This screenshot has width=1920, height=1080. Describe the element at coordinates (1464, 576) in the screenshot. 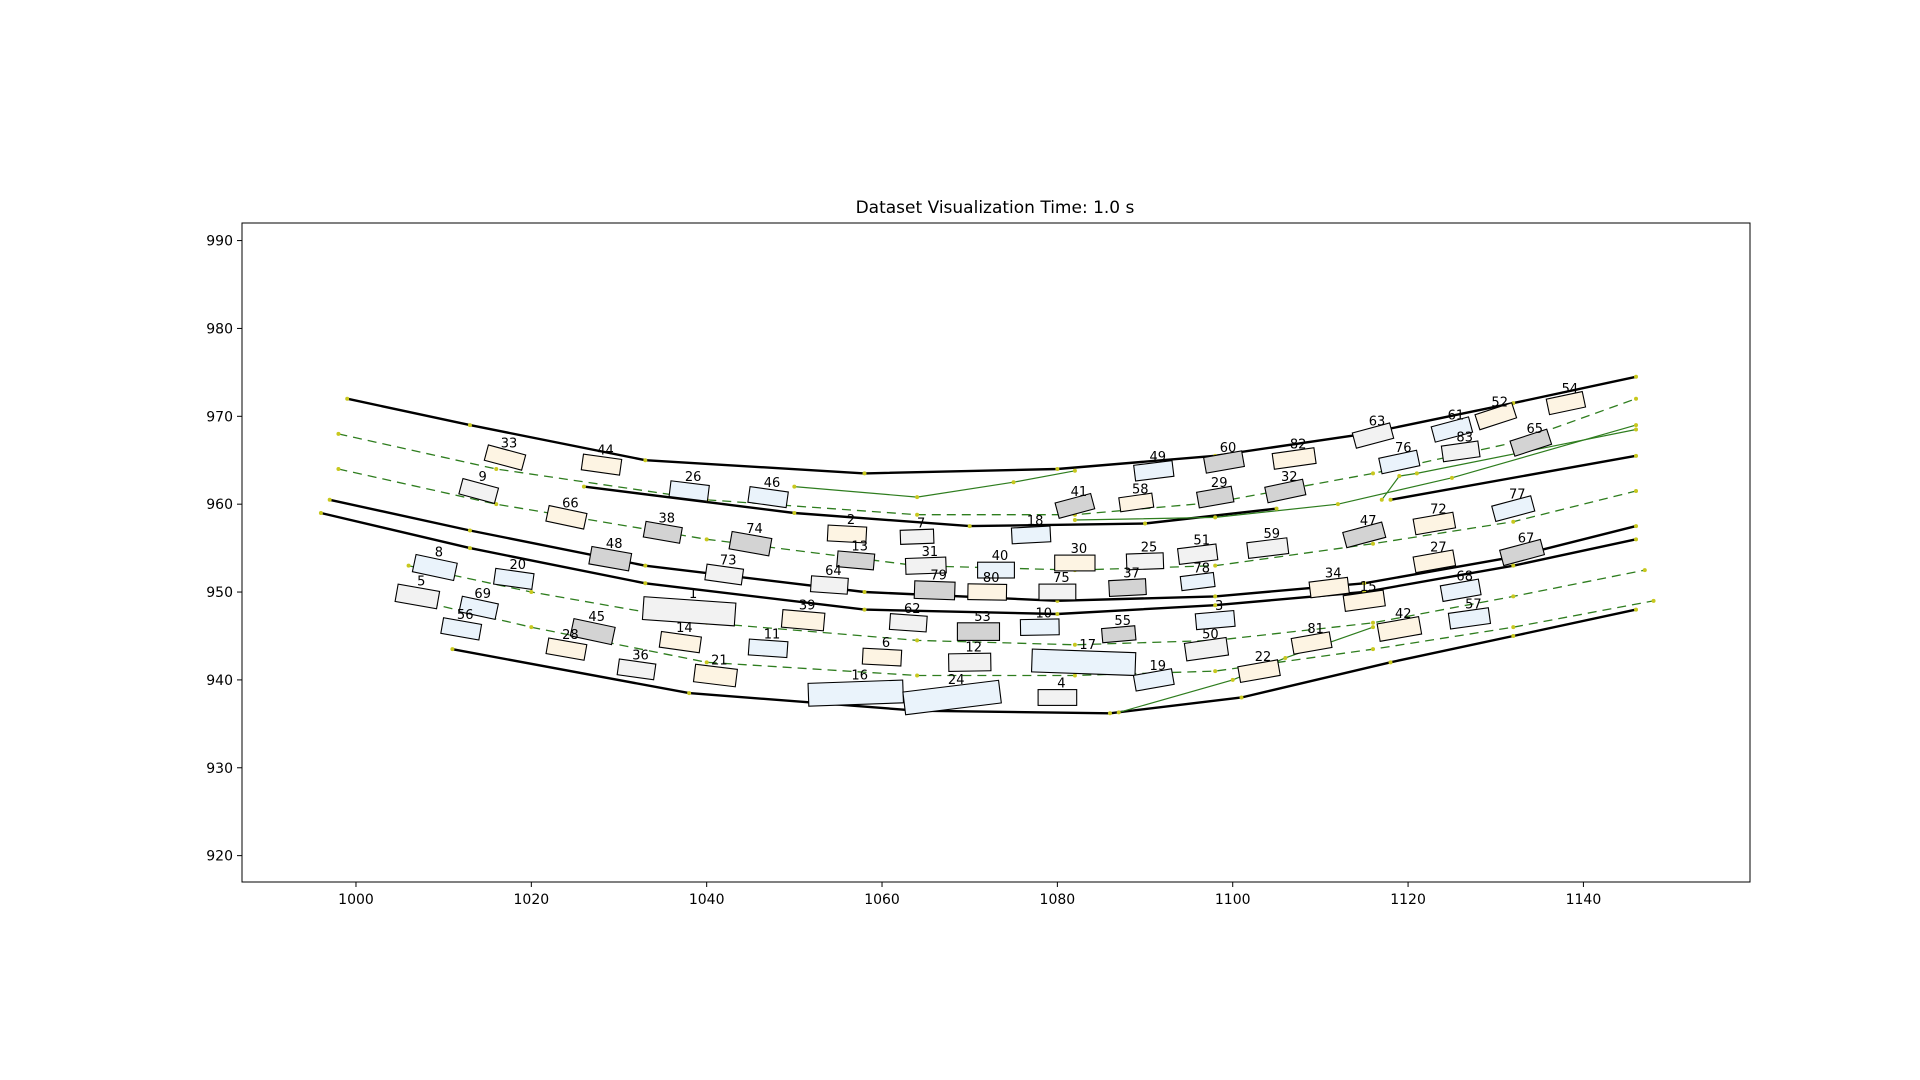

I see `vehicle-label-68: 68` at that location.